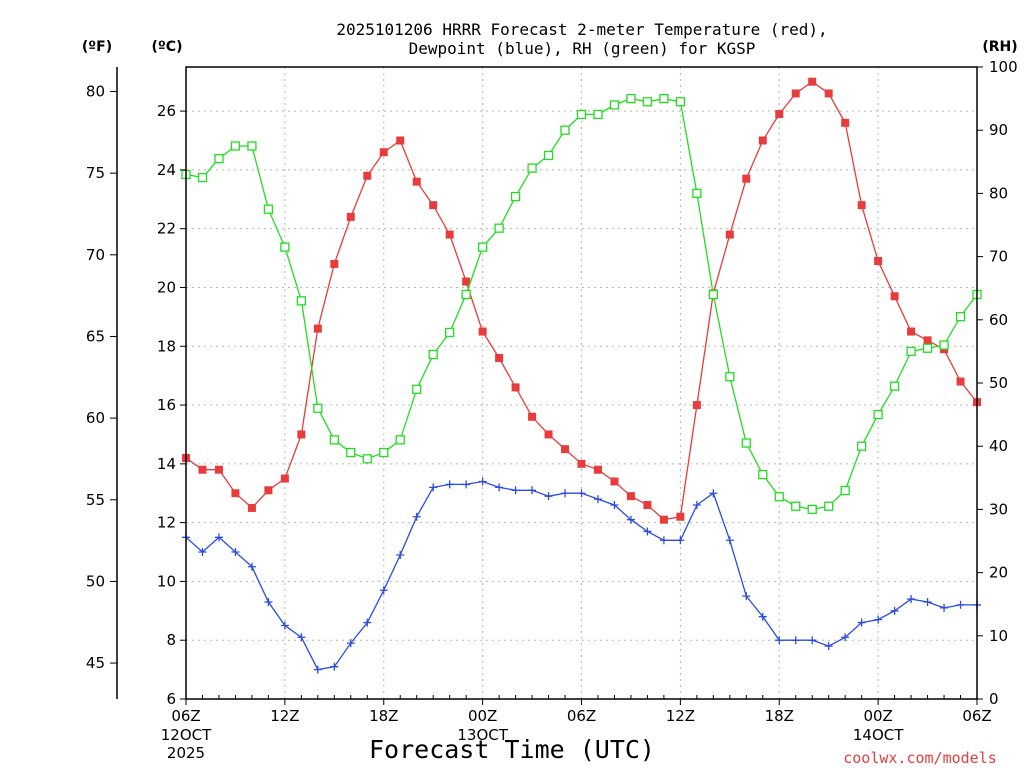 The width and height of the screenshot is (1024, 768). Describe the element at coordinates (998, 509) in the screenshot. I see `rh-tick-label: 30` at that location.